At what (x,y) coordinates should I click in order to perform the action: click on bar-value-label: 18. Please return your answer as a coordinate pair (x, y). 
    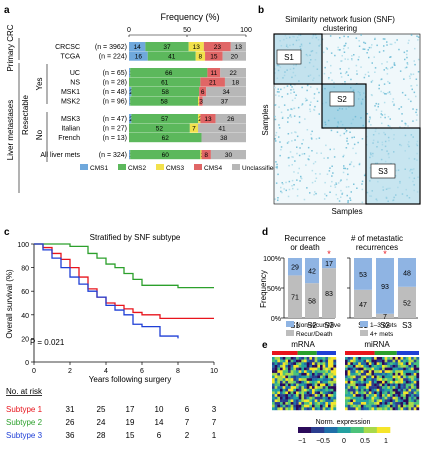
    Looking at the image, I should click on (236, 83).